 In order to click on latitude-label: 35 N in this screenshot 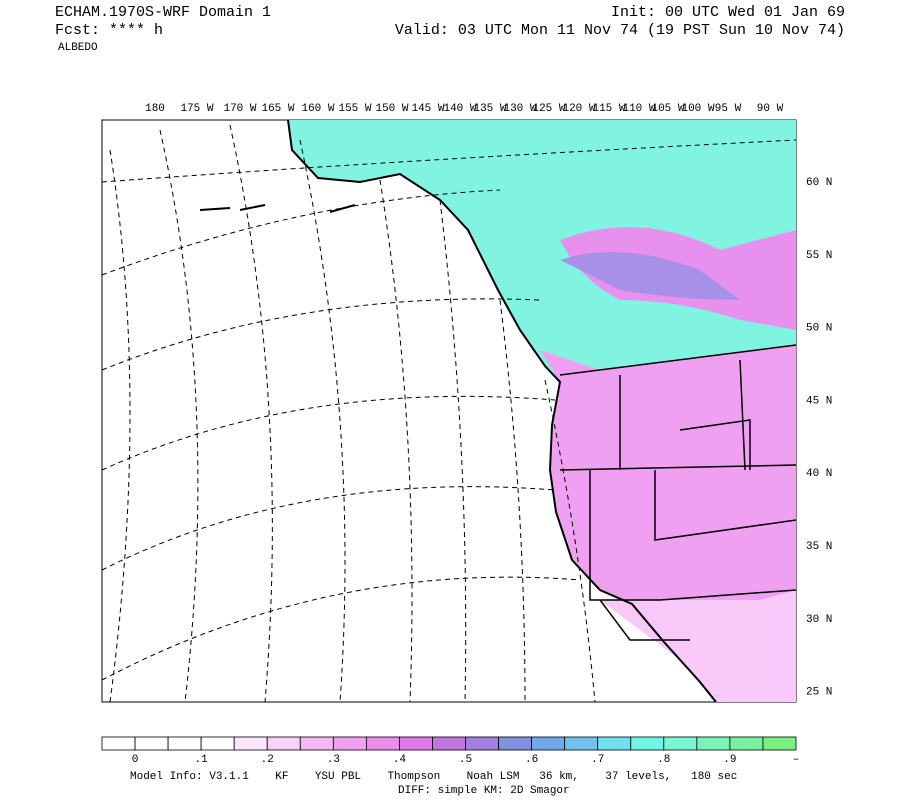, I will do `click(819, 547)`.